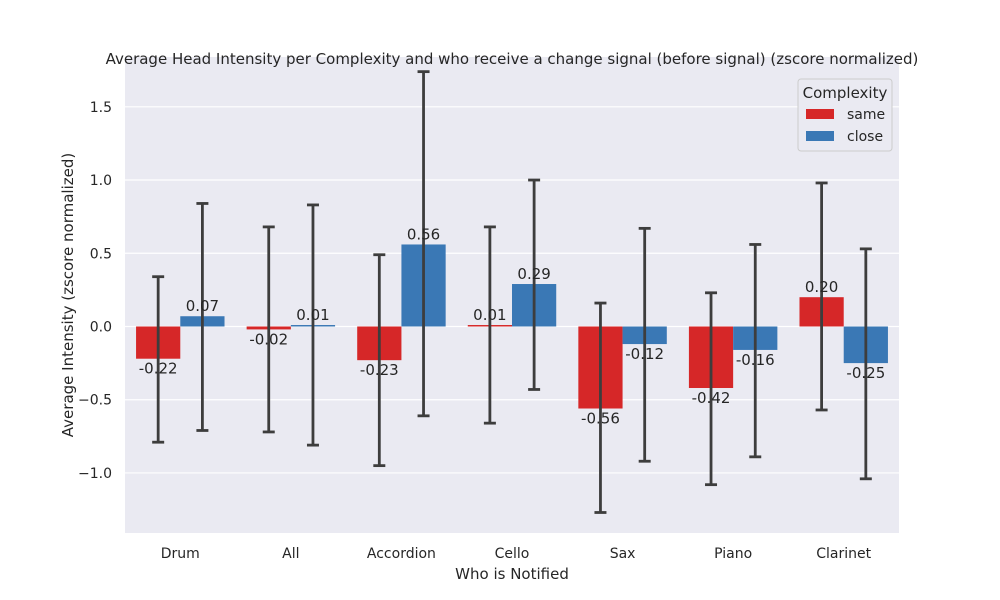 This screenshot has height=600, width=1000. What do you see at coordinates (843, 554) in the screenshot?
I see `x-tick-label: Clarinet` at bounding box center [843, 554].